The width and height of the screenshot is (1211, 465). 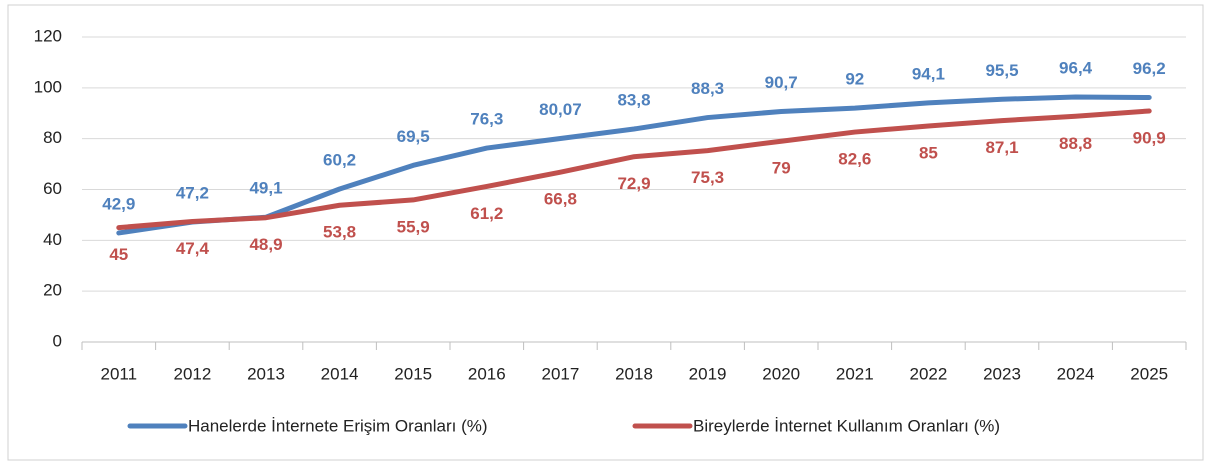 I want to click on x-tick-label: 2018, so click(x=634, y=373).